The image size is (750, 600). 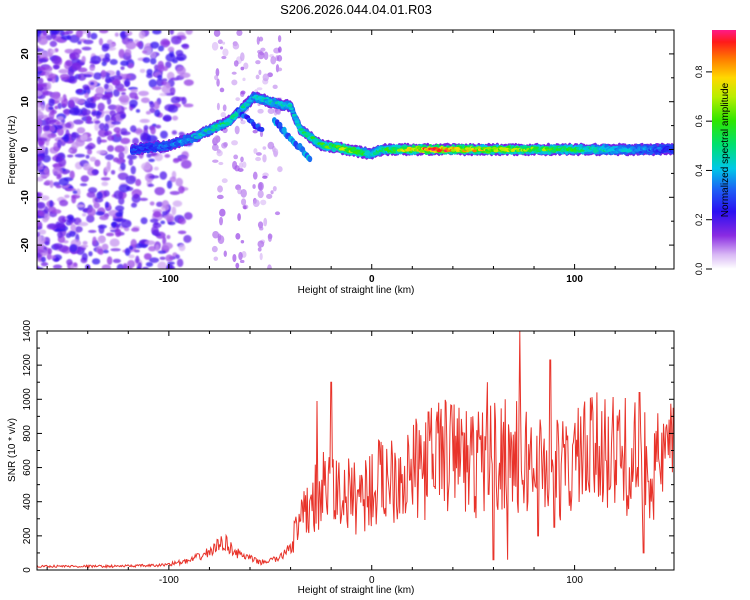 What do you see at coordinates (372, 279) in the screenshot?
I see `spectrogram-x-tick-label: 0` at bounding box center [372, 279].